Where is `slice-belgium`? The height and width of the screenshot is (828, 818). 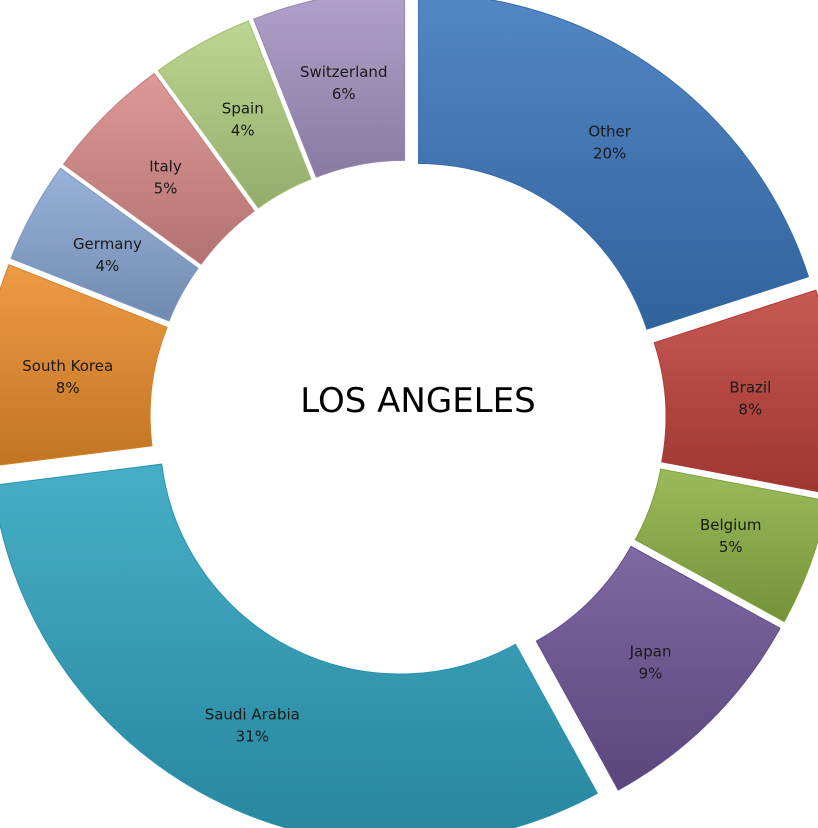
slice-belgium is located at coordinates (726, 545).